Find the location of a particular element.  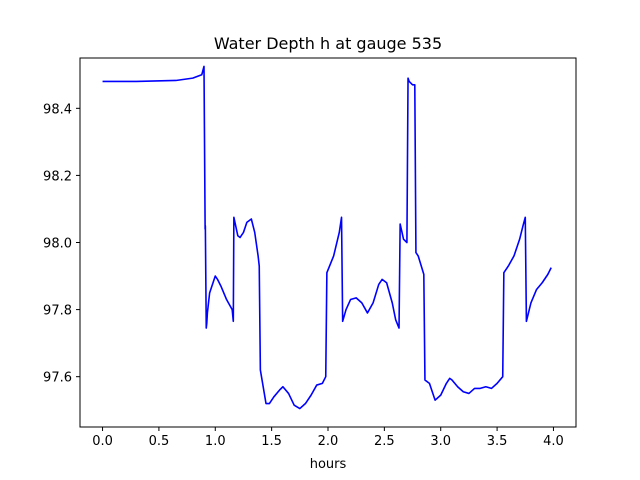

x-tick-label: 0.0 is located at coordinates (102, 441).